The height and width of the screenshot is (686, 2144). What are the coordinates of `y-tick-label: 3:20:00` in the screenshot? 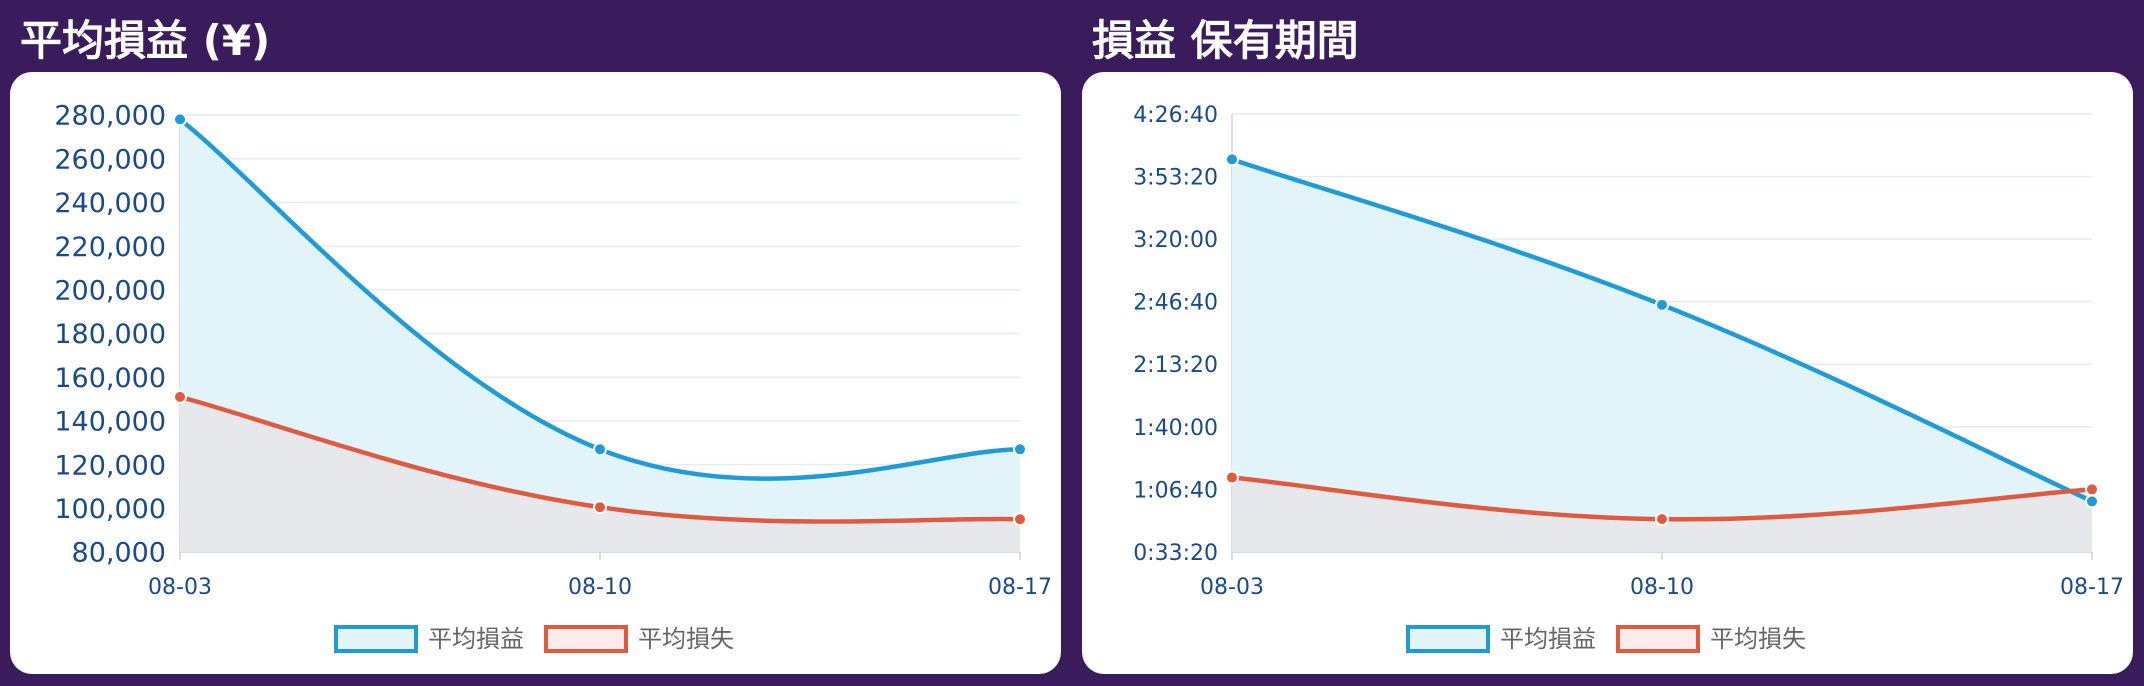 It's located at (1175, 240).